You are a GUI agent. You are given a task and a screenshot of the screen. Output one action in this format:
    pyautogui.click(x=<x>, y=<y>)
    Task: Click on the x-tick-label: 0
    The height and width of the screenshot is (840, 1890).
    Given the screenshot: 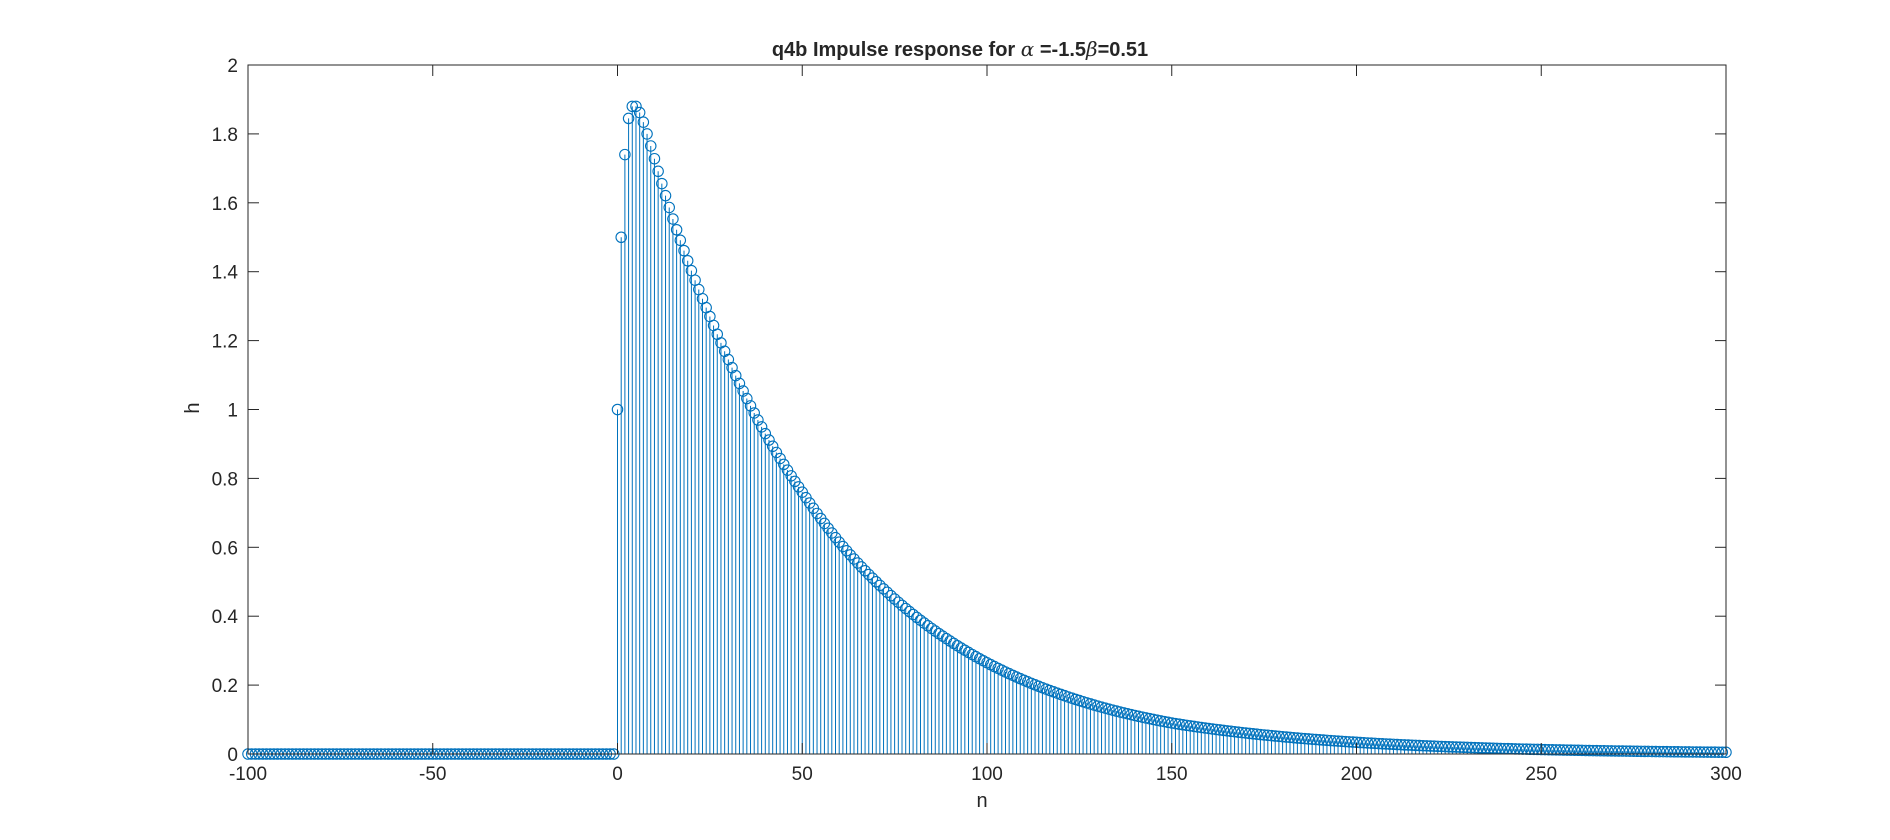 What is the action you would take?
    pyautogui.click(x=617, y=774)
    